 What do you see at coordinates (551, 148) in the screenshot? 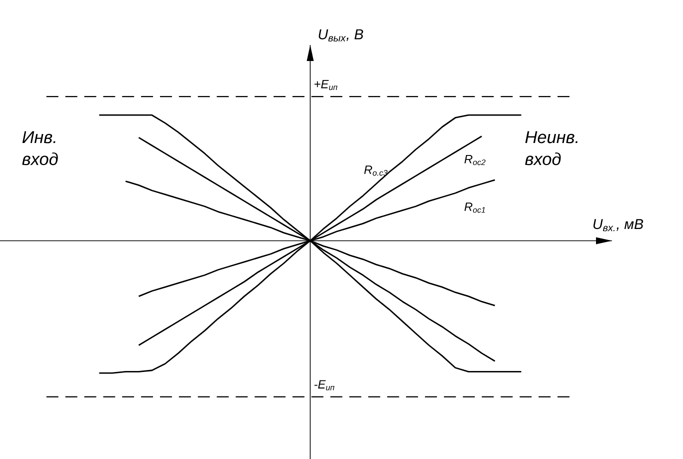
I see `annotation: Неинв. вход` at bounding box center [551, 148].